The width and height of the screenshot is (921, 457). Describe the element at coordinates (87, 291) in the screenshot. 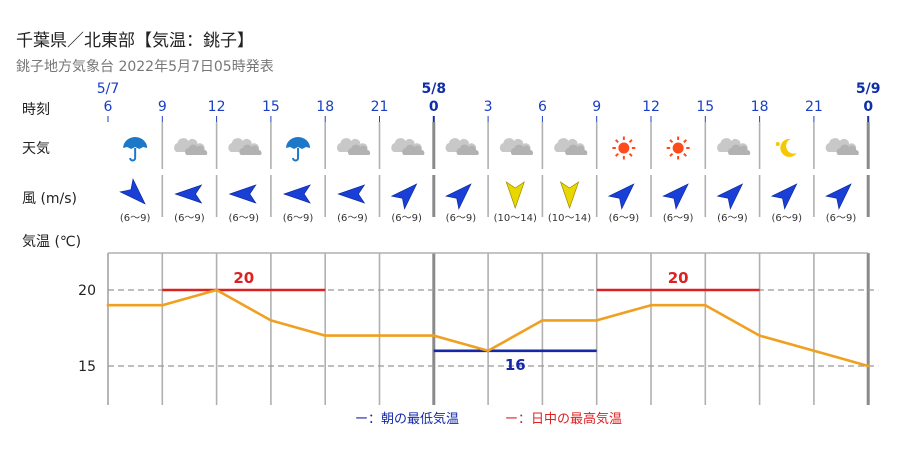

I see `y-tick-label: 20` at that location.